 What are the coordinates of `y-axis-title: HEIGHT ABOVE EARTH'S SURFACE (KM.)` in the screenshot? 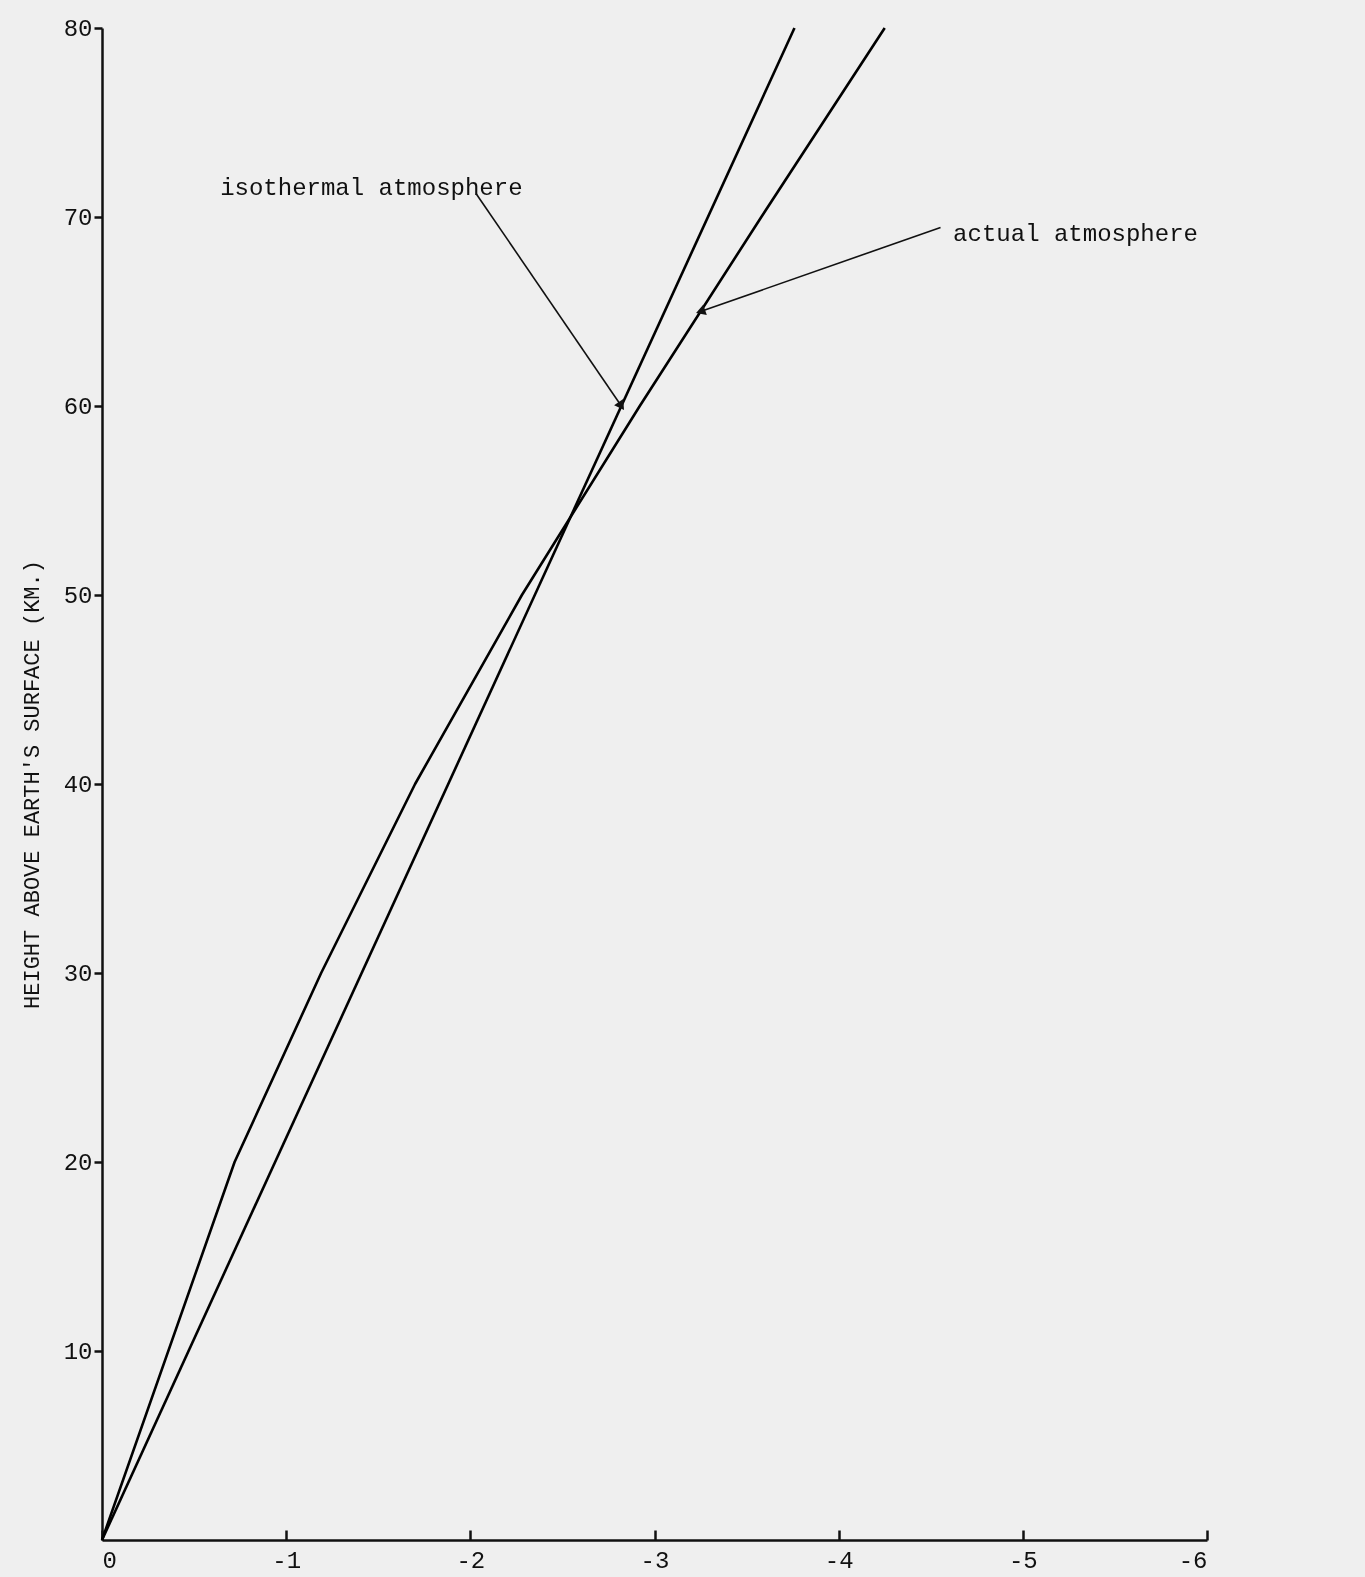 It's located at (33, 784).